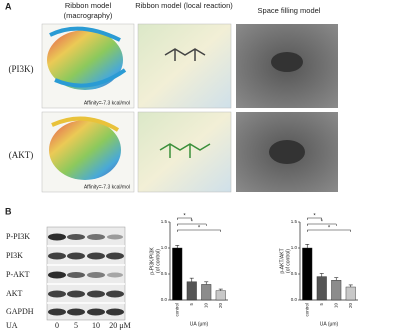  Describe the element at coordinates (287, 152) in the screenshot. I see `space-filling-akt` at that location.